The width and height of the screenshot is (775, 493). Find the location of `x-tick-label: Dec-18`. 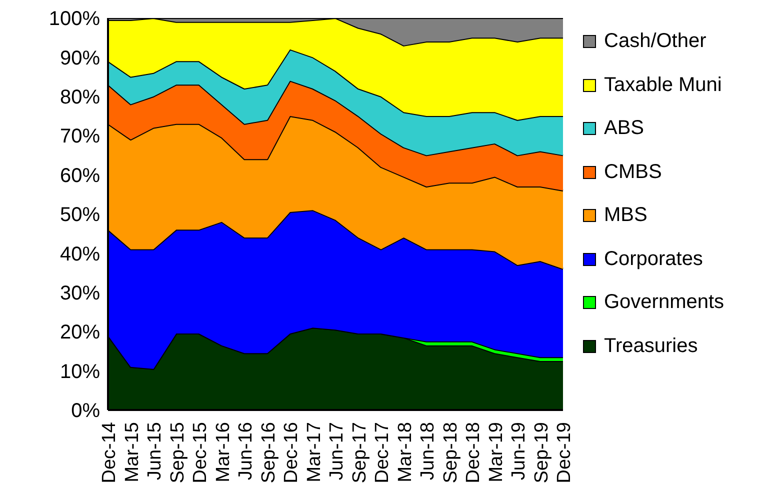

x-tick-label: Dec-18 is located at coordinates (473, 453).